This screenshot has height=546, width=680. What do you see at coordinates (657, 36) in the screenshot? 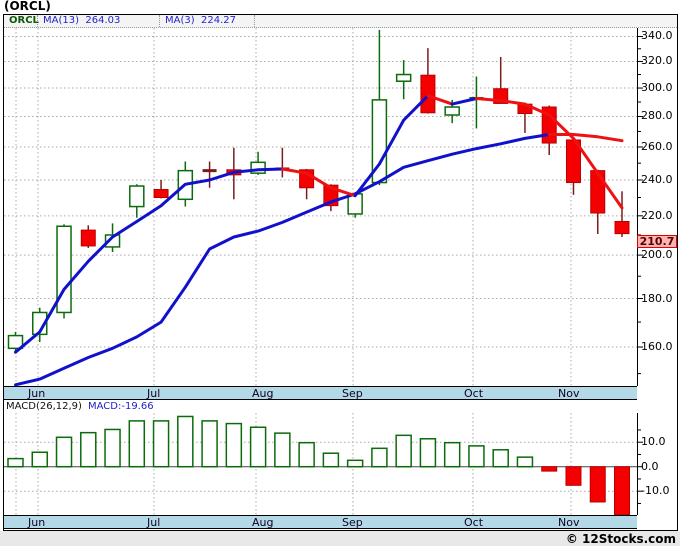
I see `price-axis-label: 340.0` at bounding box center [657, 36].